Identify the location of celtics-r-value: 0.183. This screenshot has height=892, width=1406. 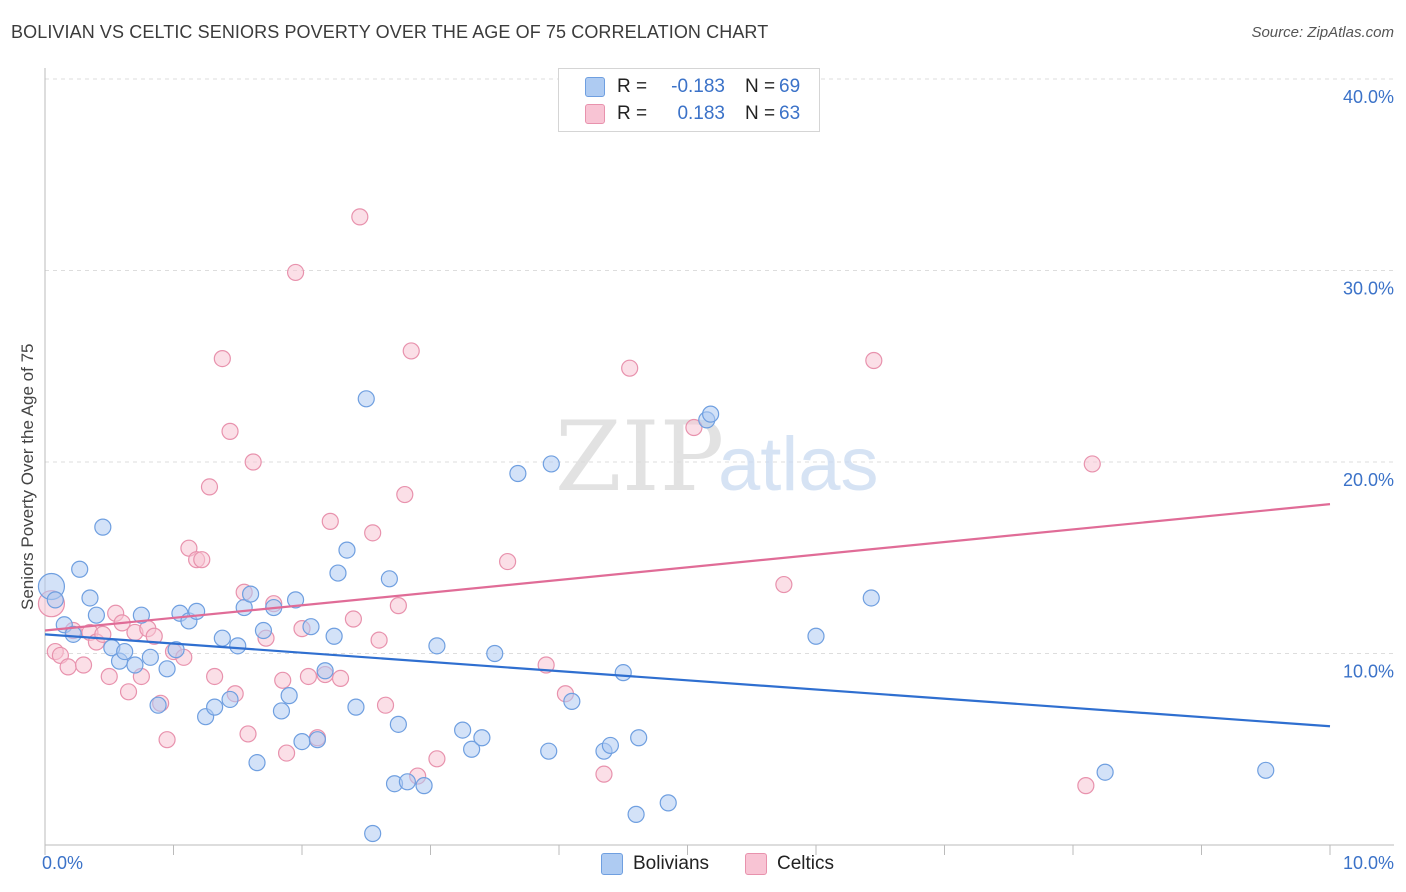
(701, 113).